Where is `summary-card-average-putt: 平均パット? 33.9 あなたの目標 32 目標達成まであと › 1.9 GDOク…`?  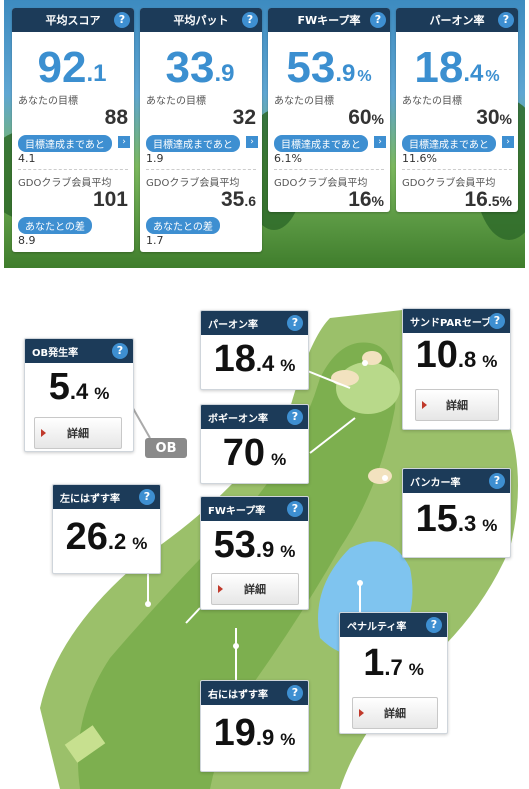
summary-card-average-putt: 平均パット? 33.9 あなたの目標 32 目標達成まであと › 1.9 GDOク… is located at coordinates (201, 130).